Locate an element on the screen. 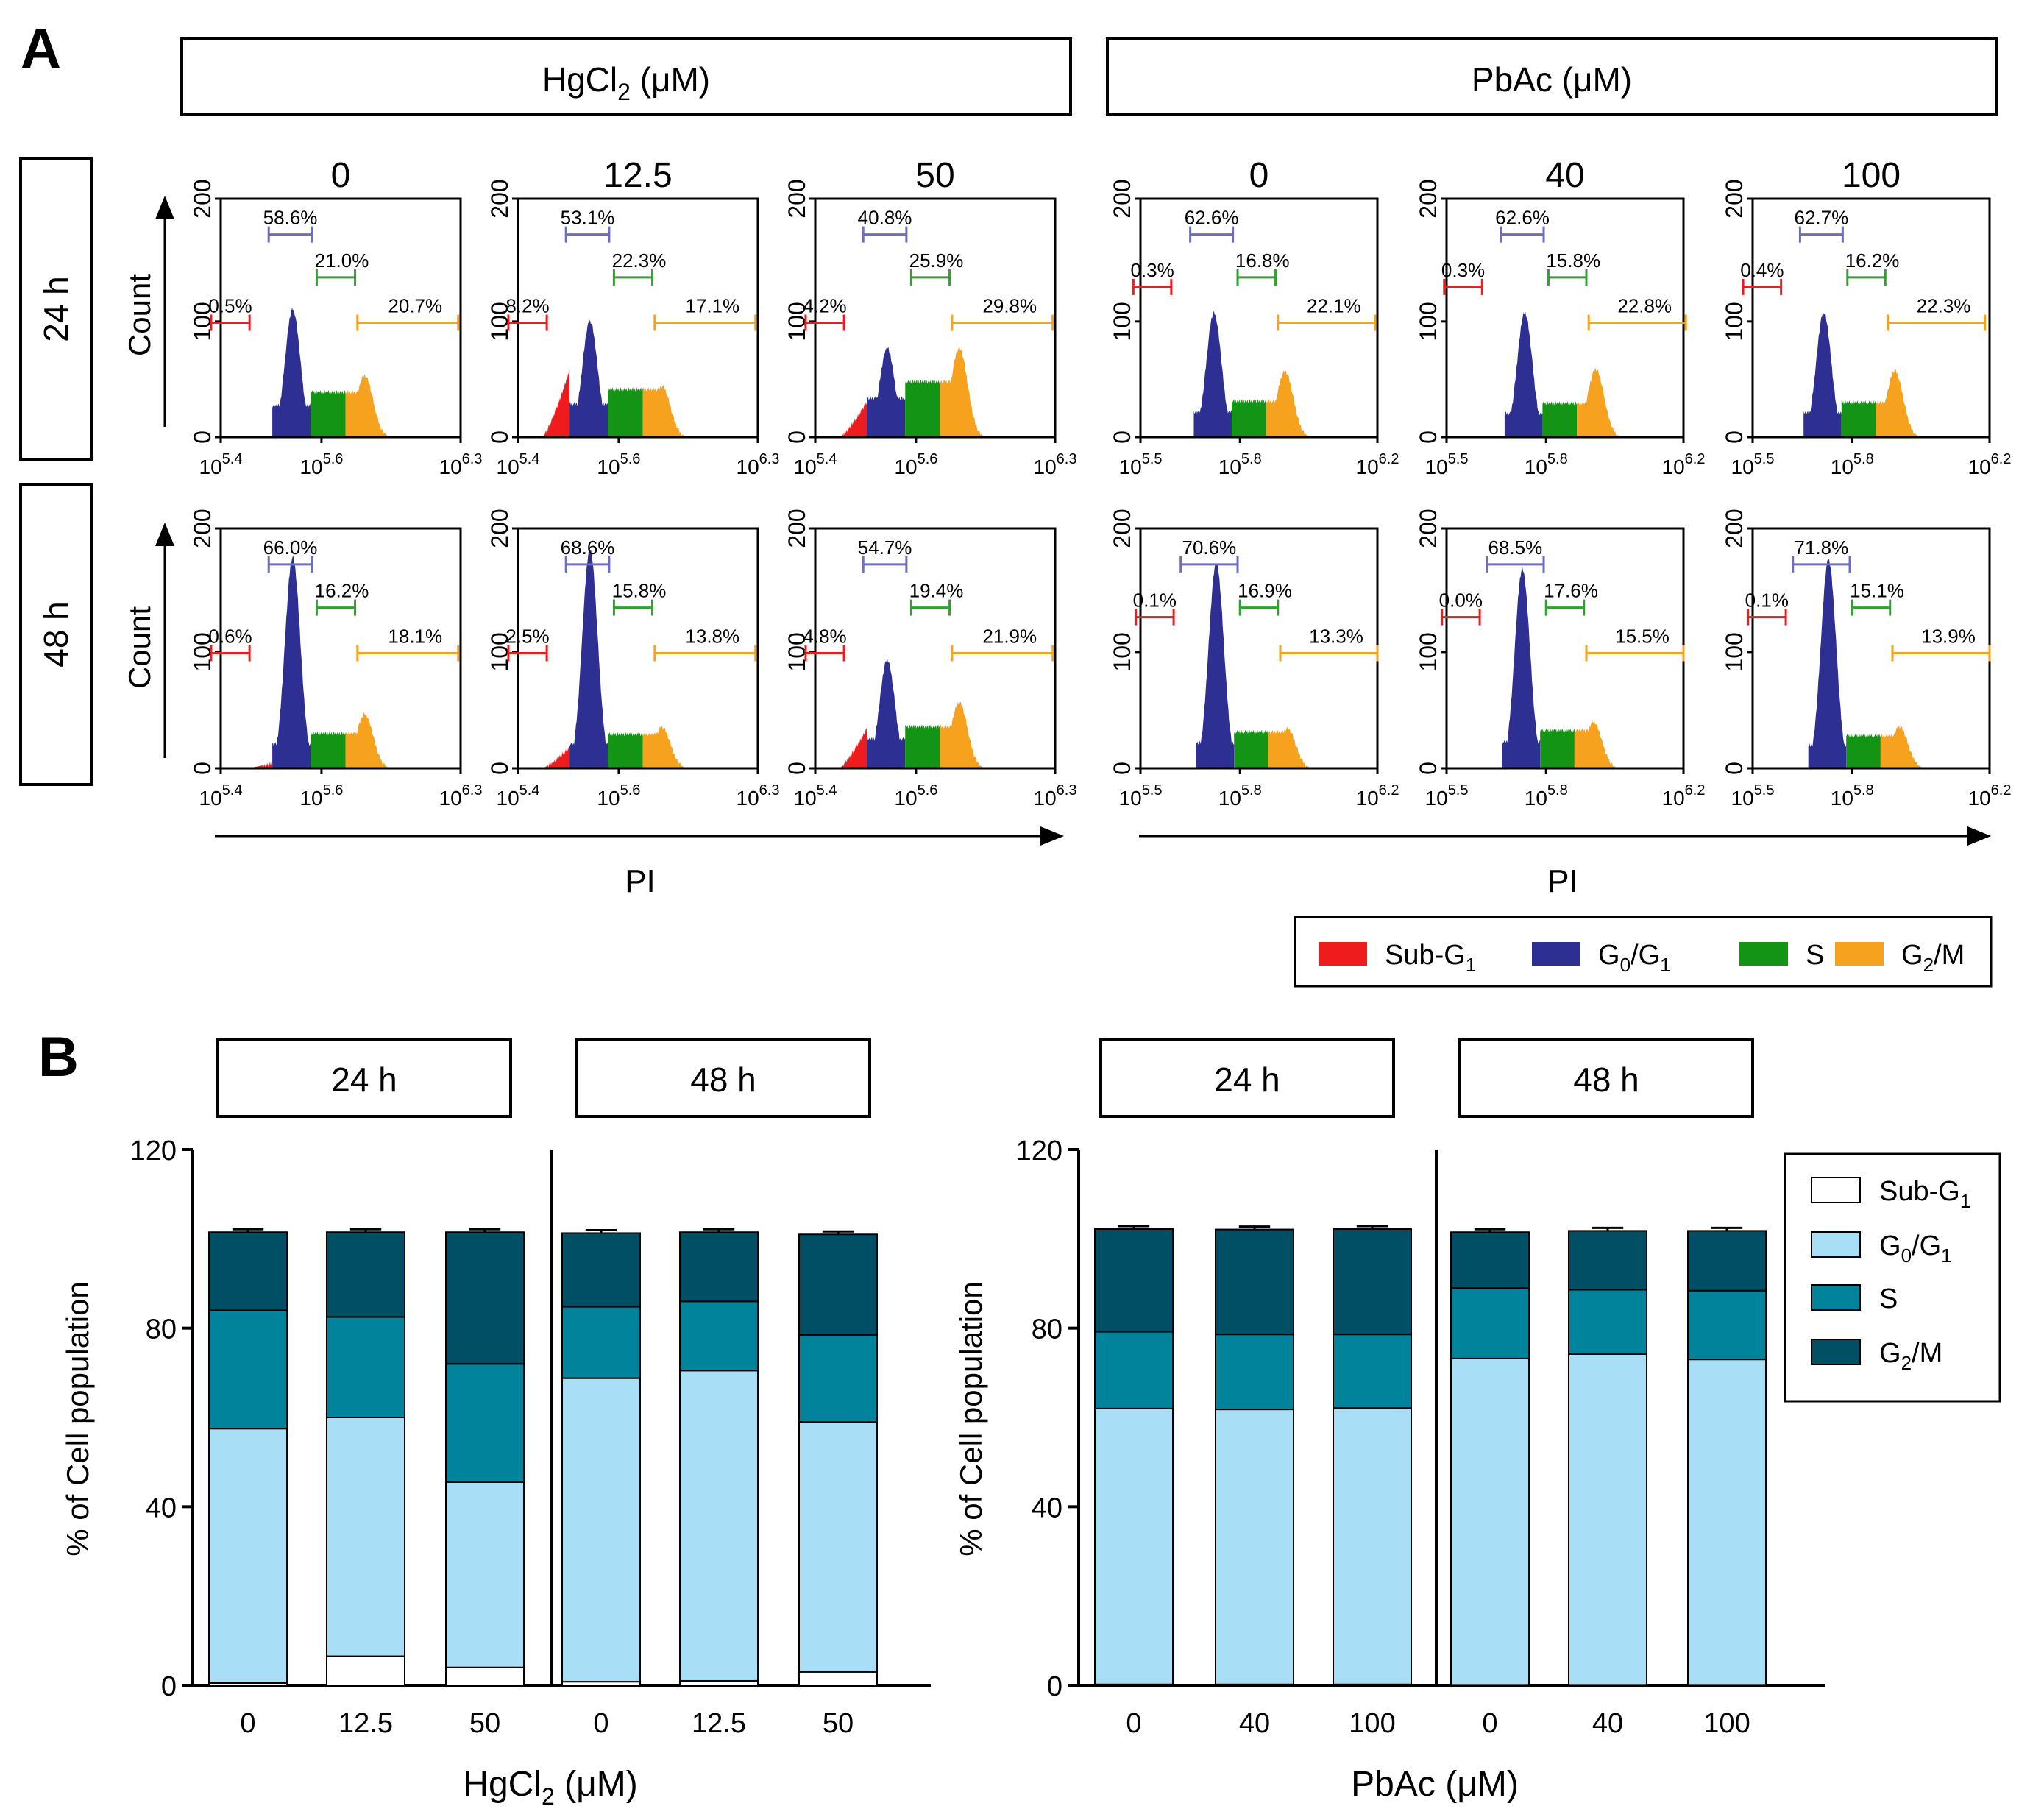  x-tick-exponent: 6.3 is located at coordinates (769, 790).